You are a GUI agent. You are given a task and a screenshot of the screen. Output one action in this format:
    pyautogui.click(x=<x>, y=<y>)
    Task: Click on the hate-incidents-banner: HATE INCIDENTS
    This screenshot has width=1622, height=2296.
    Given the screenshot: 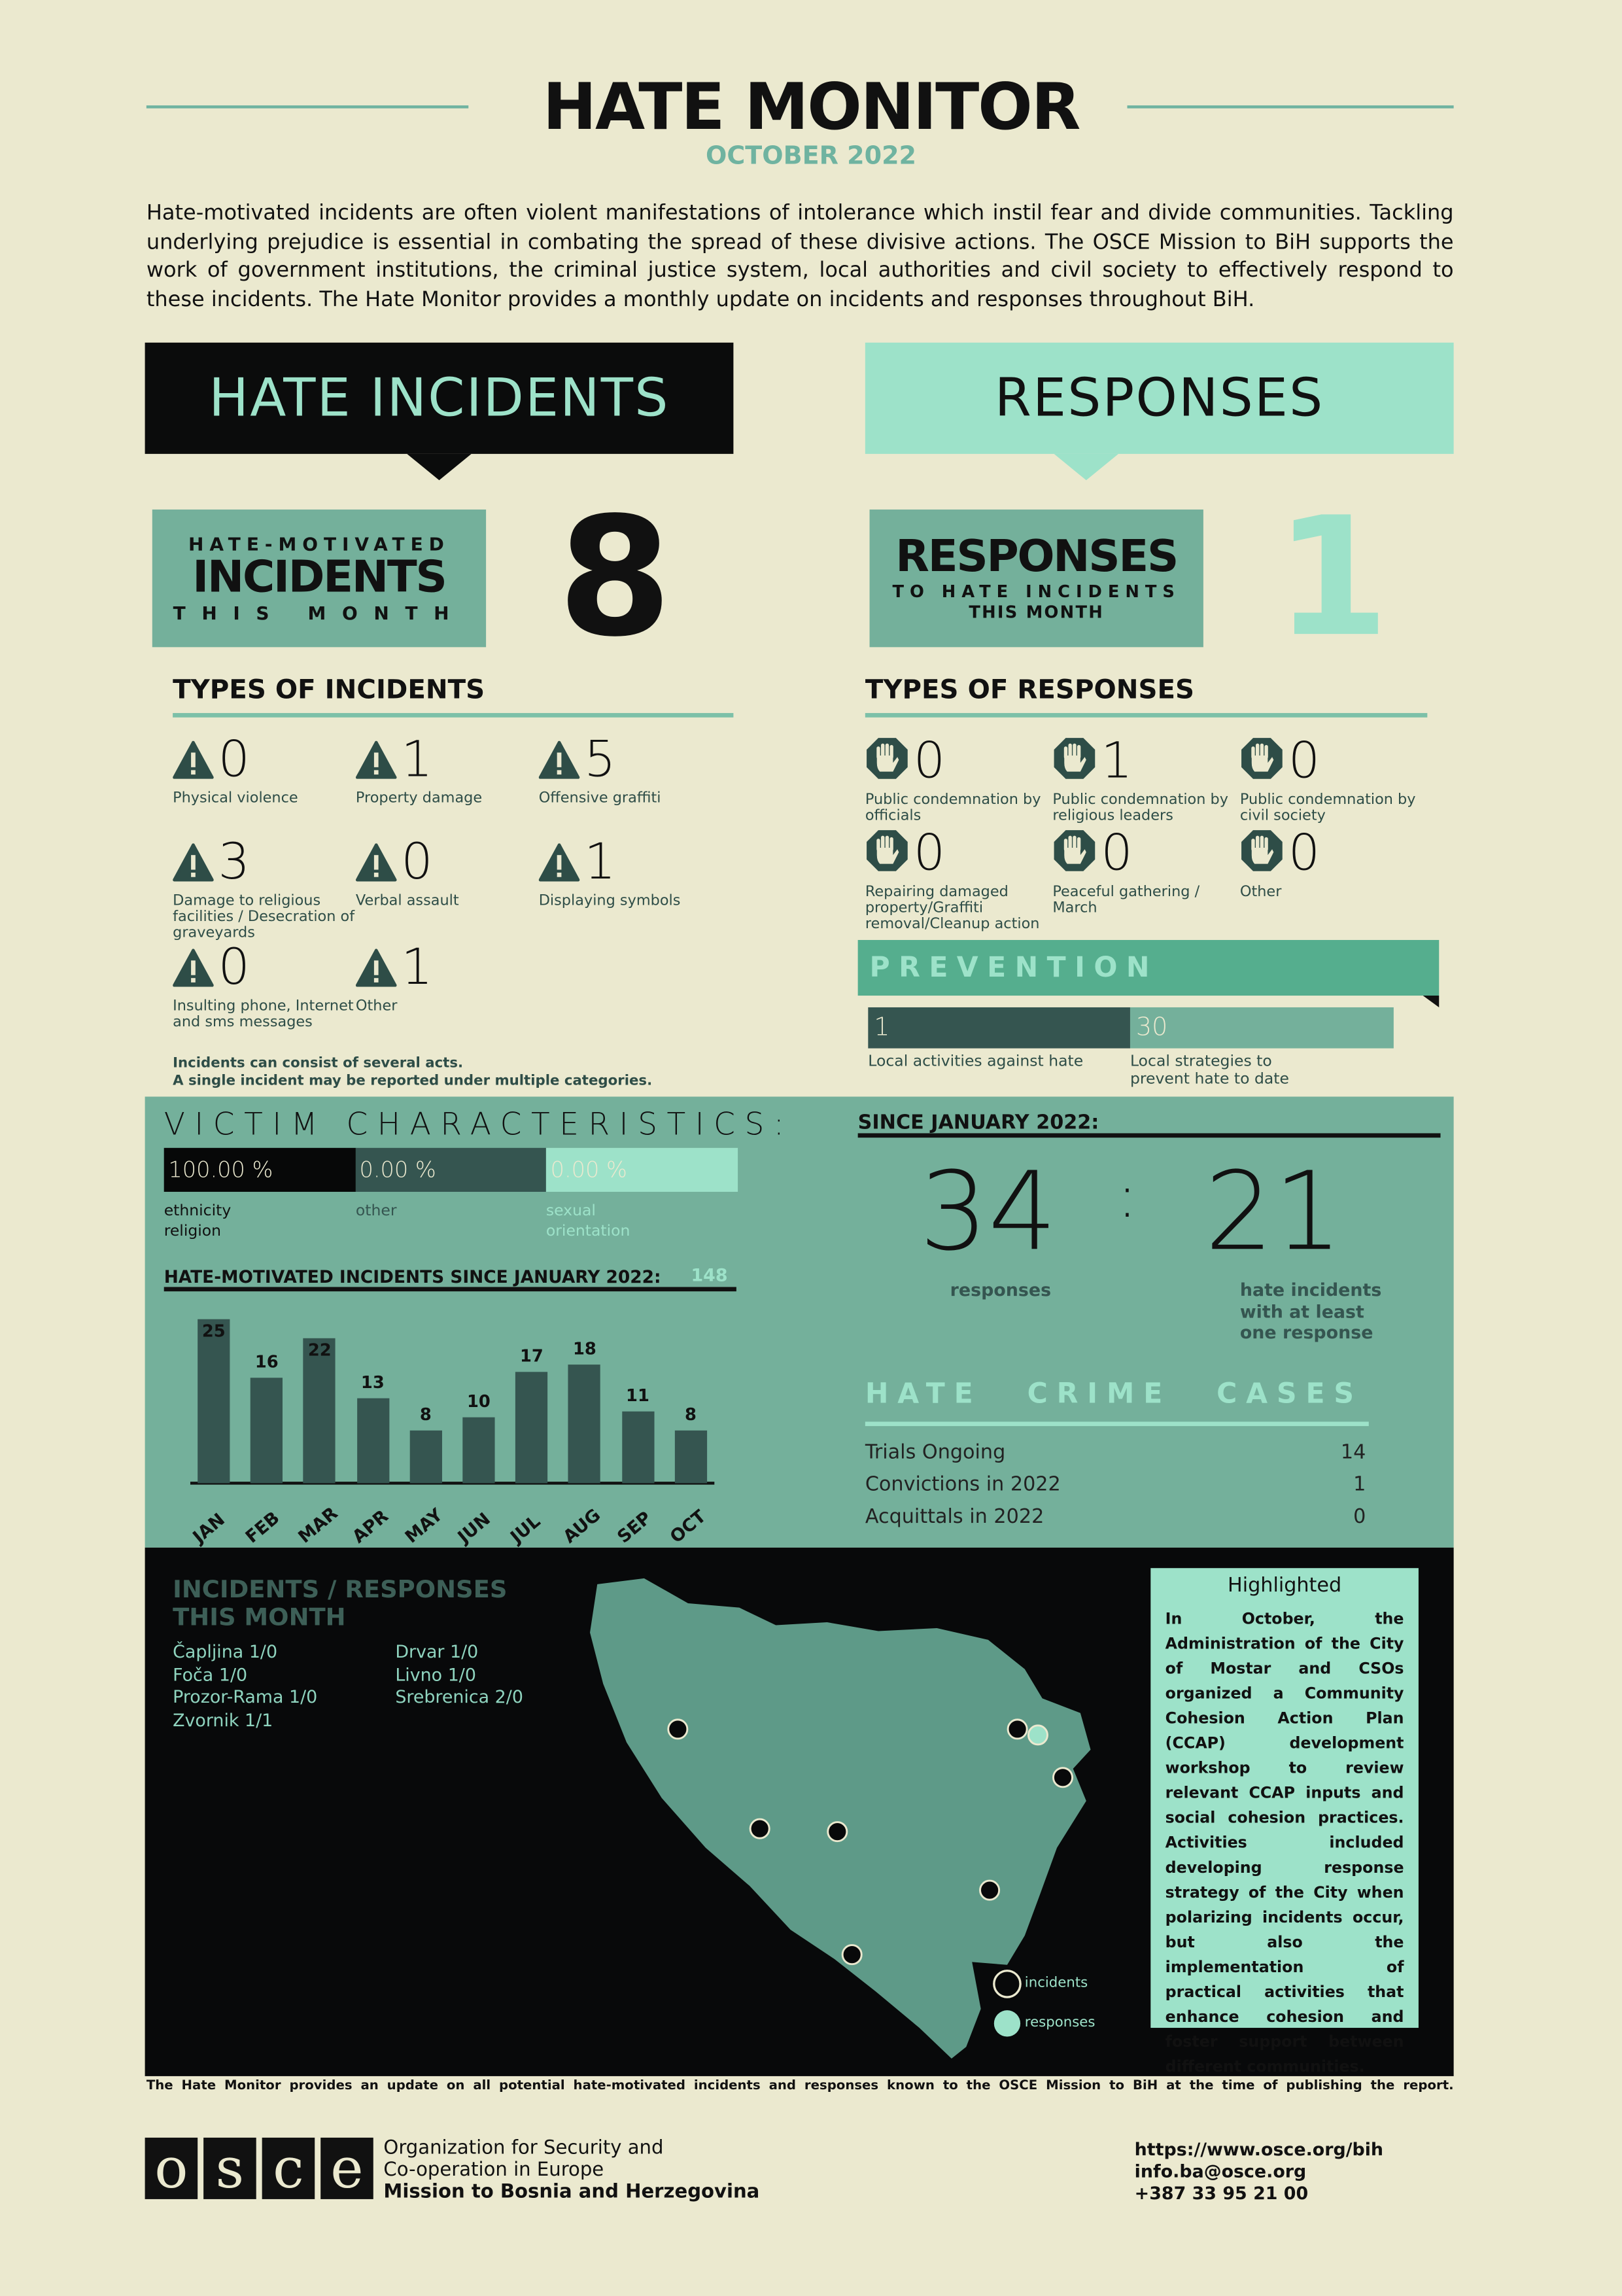 What is the action you would take?
    pyautogui.click(x=440, y=398)
    